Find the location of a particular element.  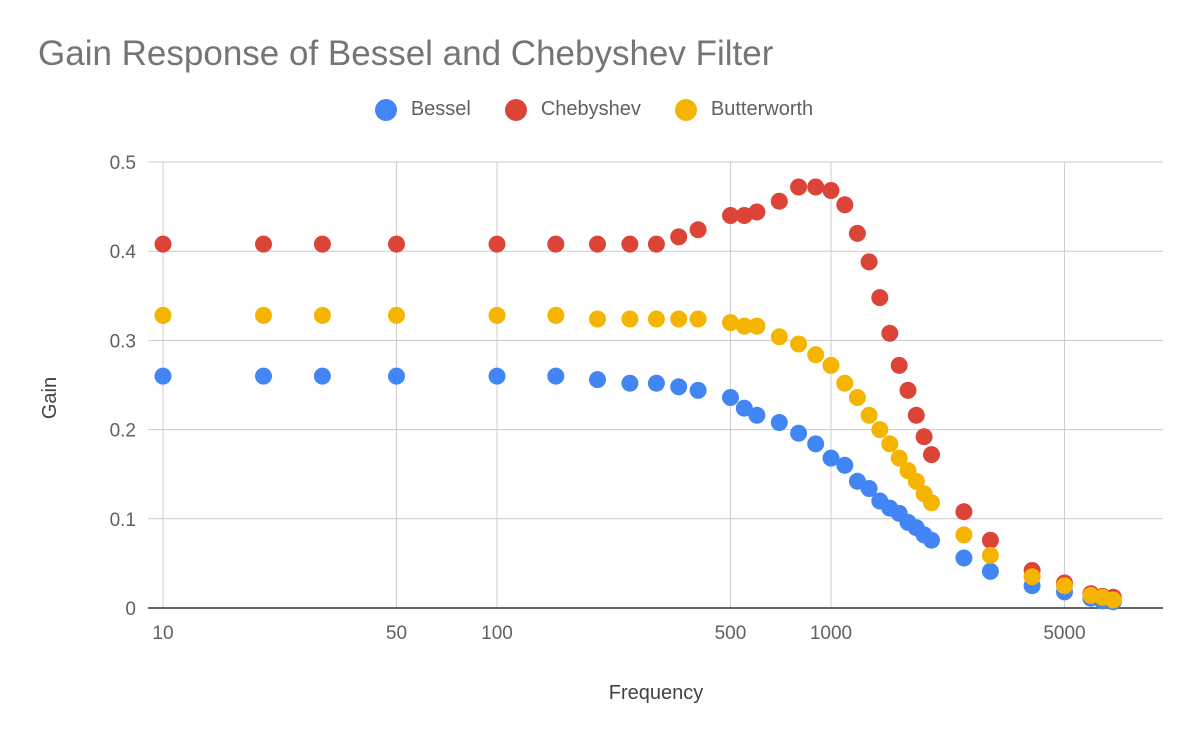

legend-item-butterworth: Butterworth is located at coordinates (744, 109).